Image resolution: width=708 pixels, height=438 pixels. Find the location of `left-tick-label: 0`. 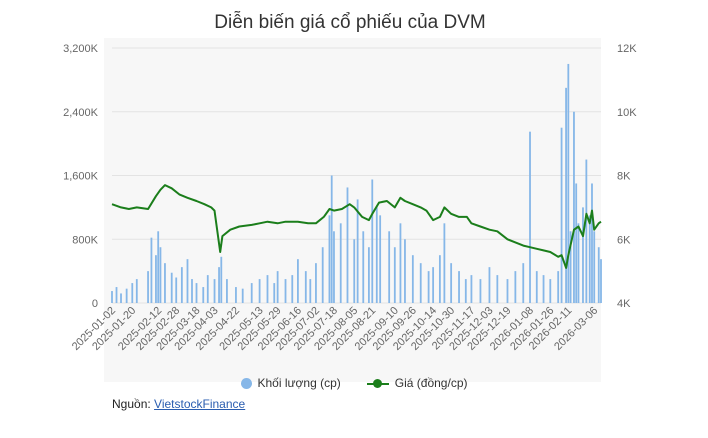

left-tick-label: 0 is located at coordinates (95, 304).